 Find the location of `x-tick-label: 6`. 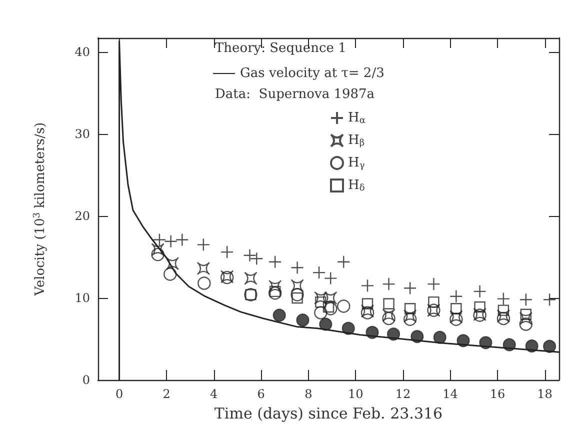

x-tick-label: 6 is located at coordinates (261, 394).